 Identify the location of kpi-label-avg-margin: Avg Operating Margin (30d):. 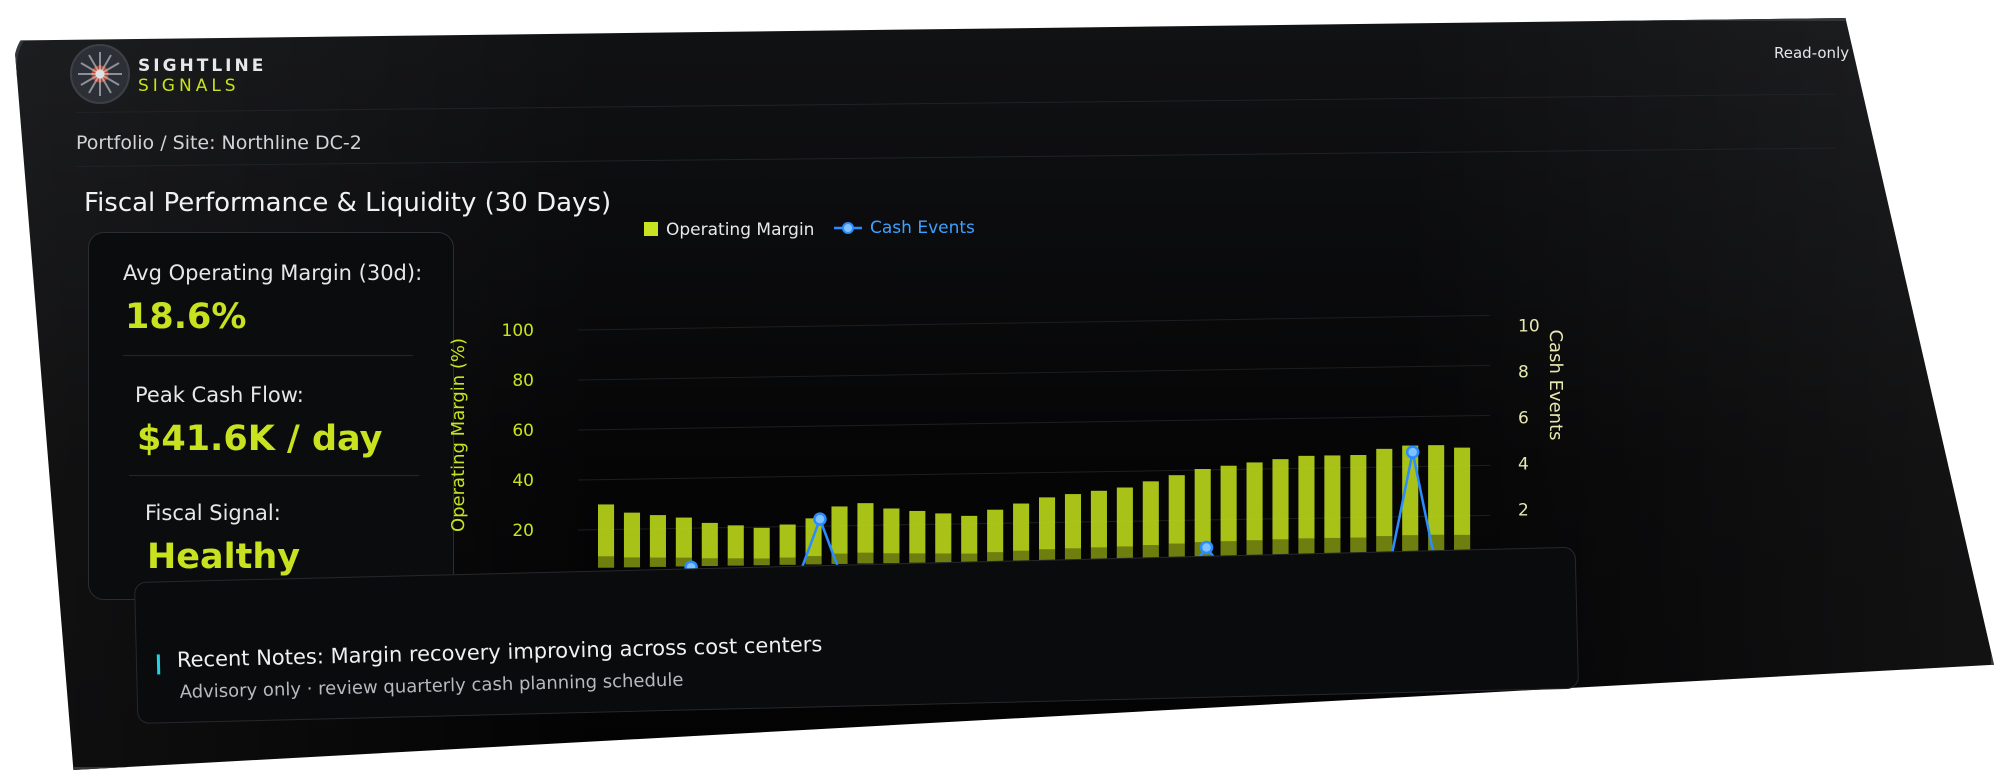
(273, 273).